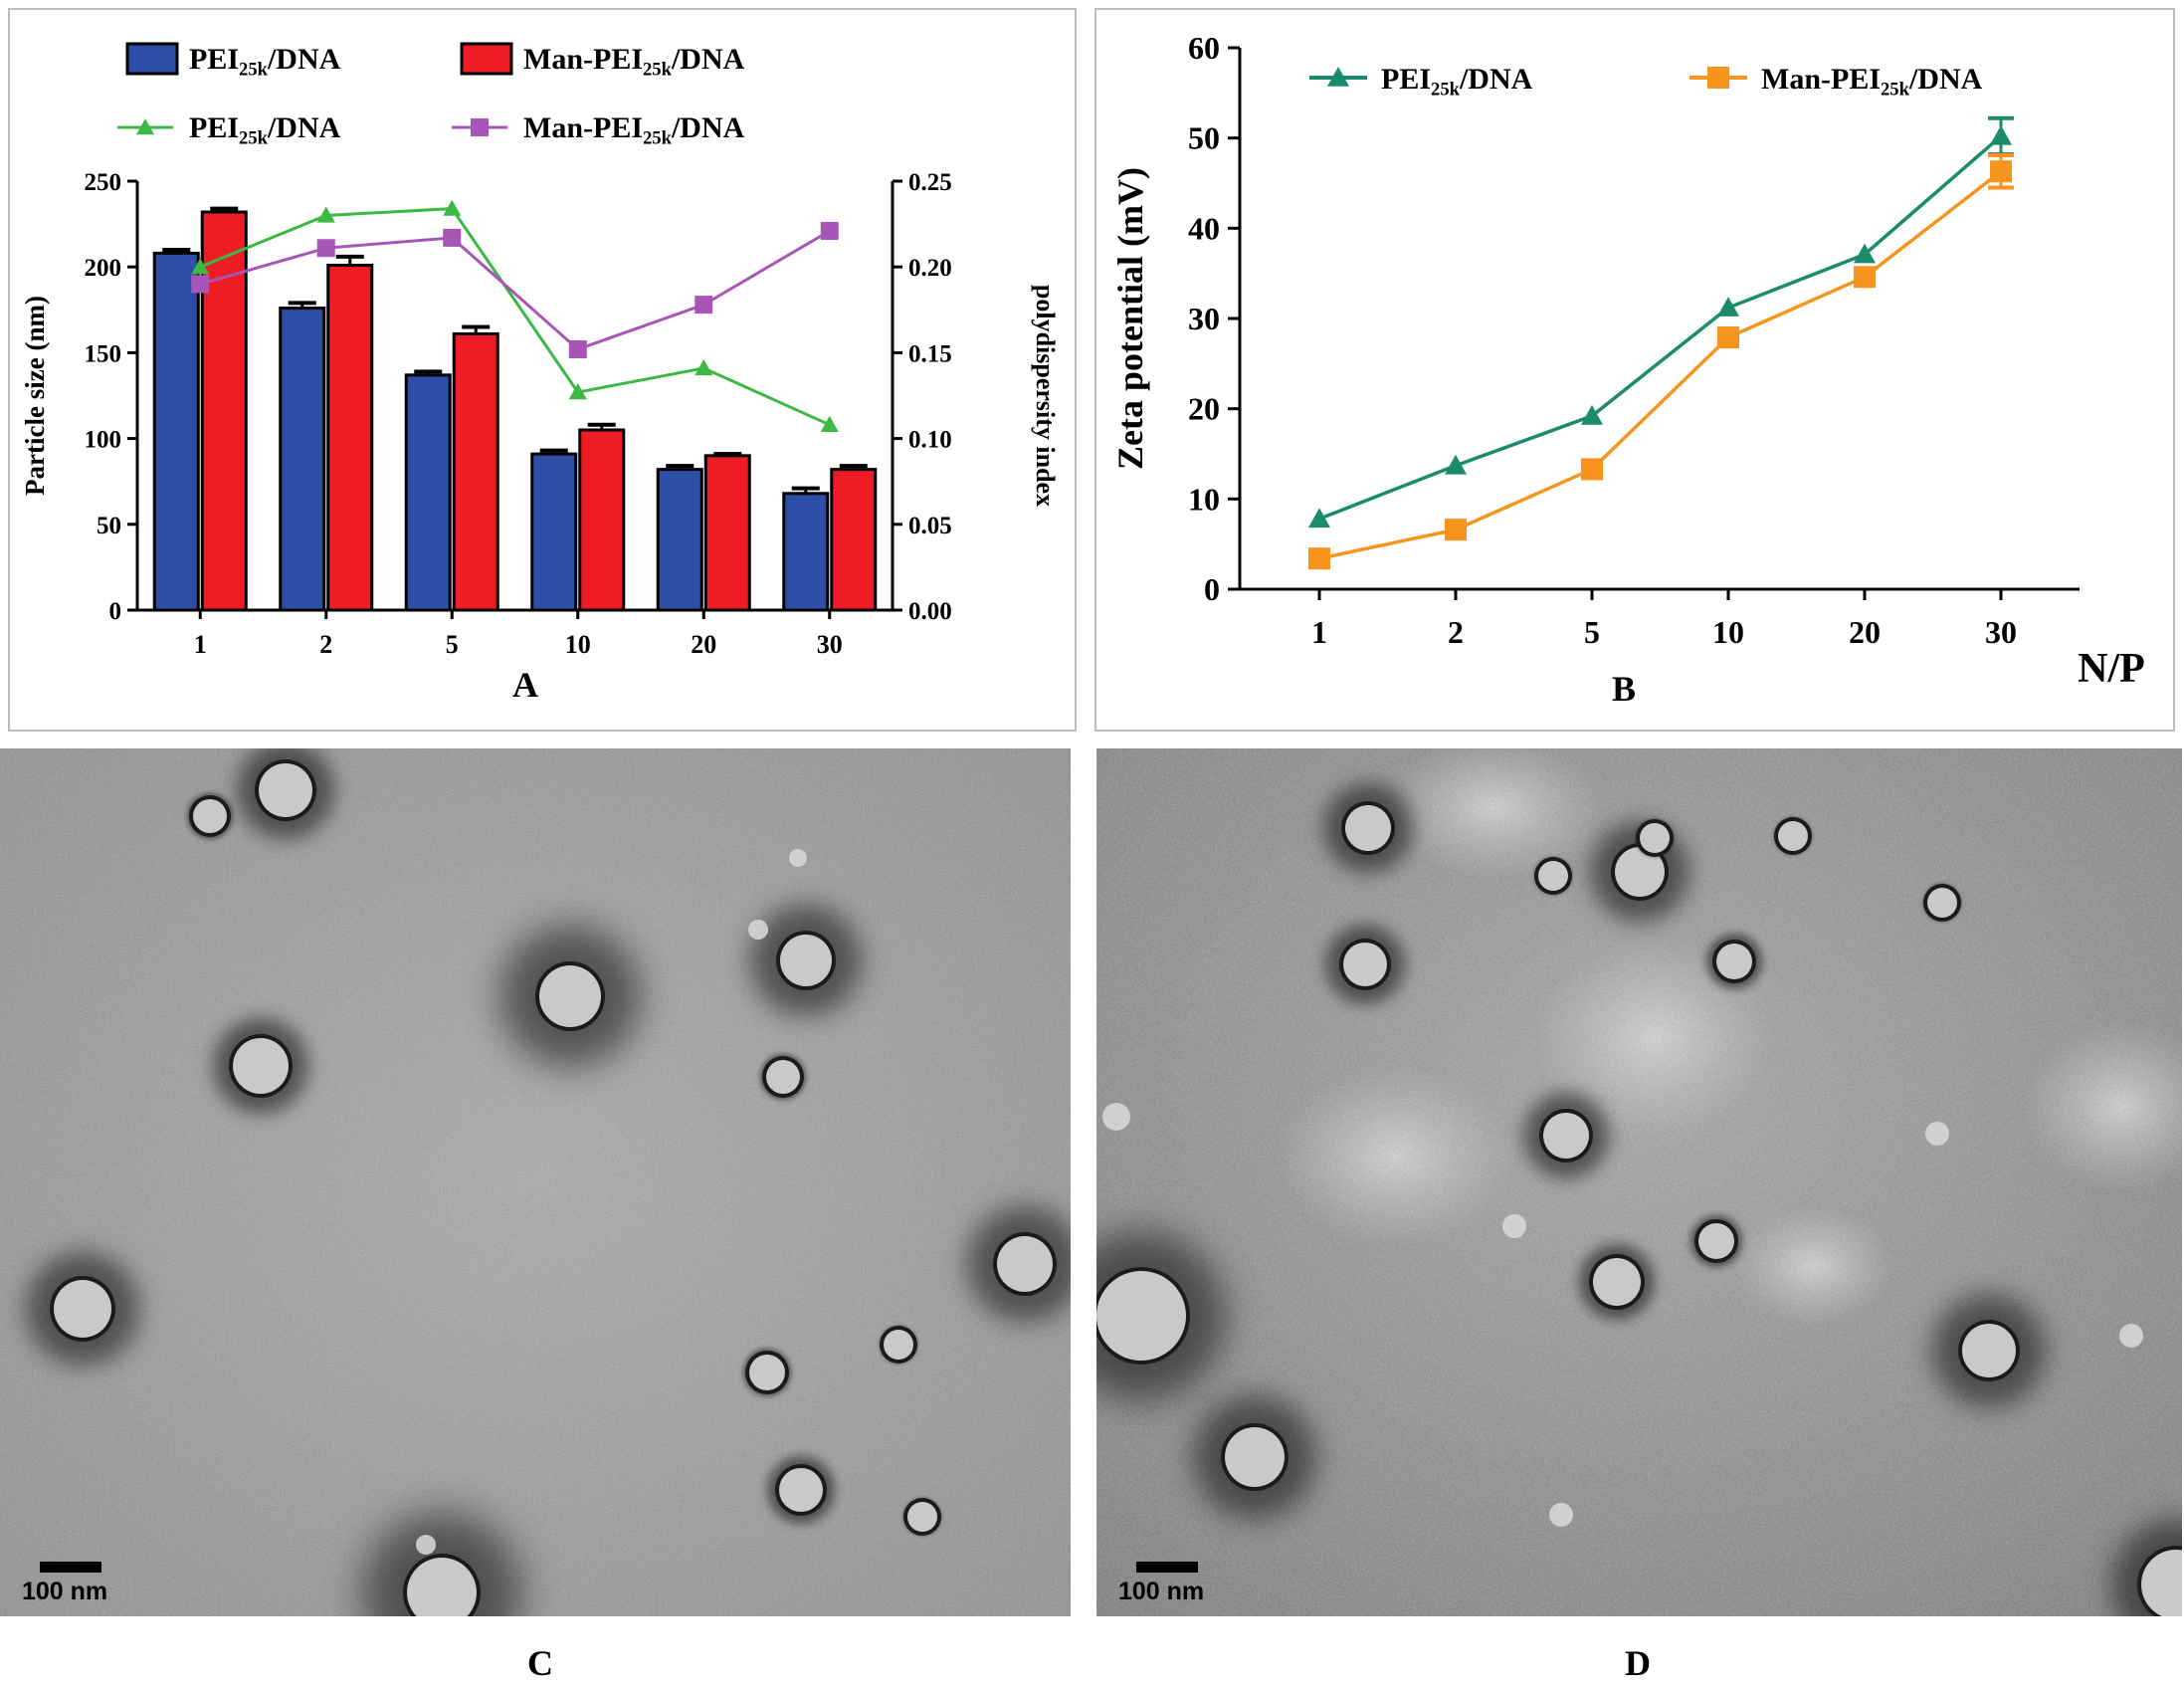 Image resolution: width=2184 pixels, height=1687 pixels. What do you see at coordinates (35, 396) in the screenshot?
I see `y-axis-title: Particle size (nm)` at bounding box center [35, 396].